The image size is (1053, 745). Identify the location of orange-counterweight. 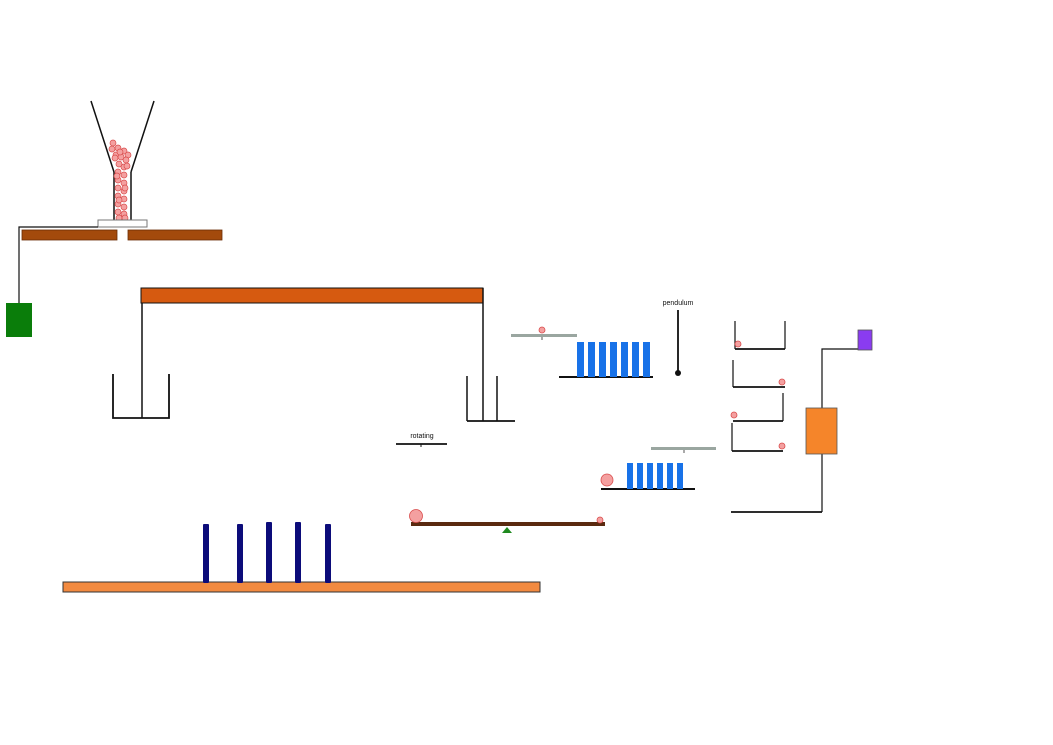
(821, 431).